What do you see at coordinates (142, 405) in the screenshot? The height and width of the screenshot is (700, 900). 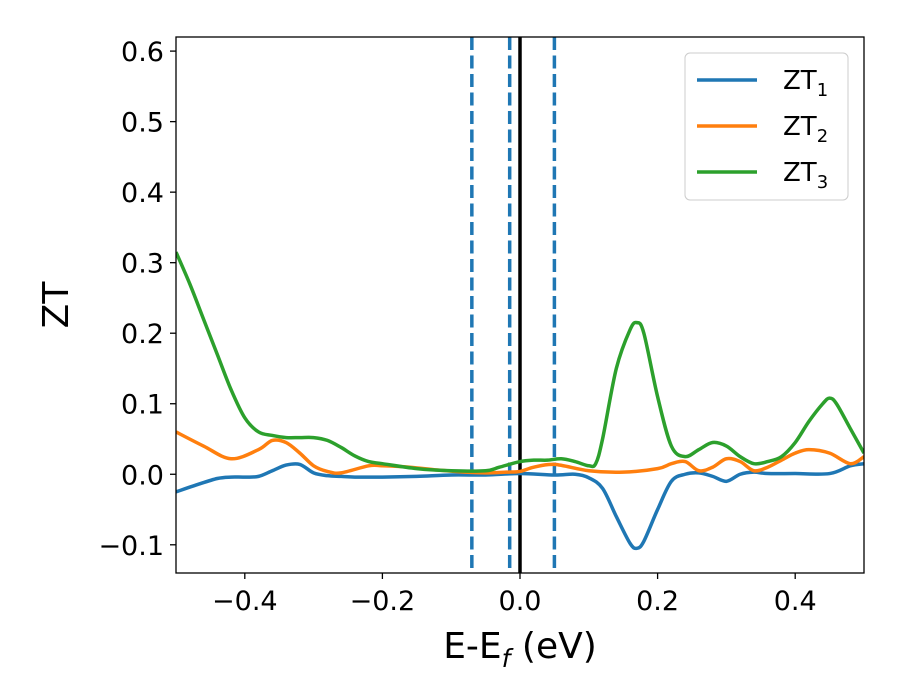 I see `y-tick-label: 0.1` at bounding box center [142, 405].